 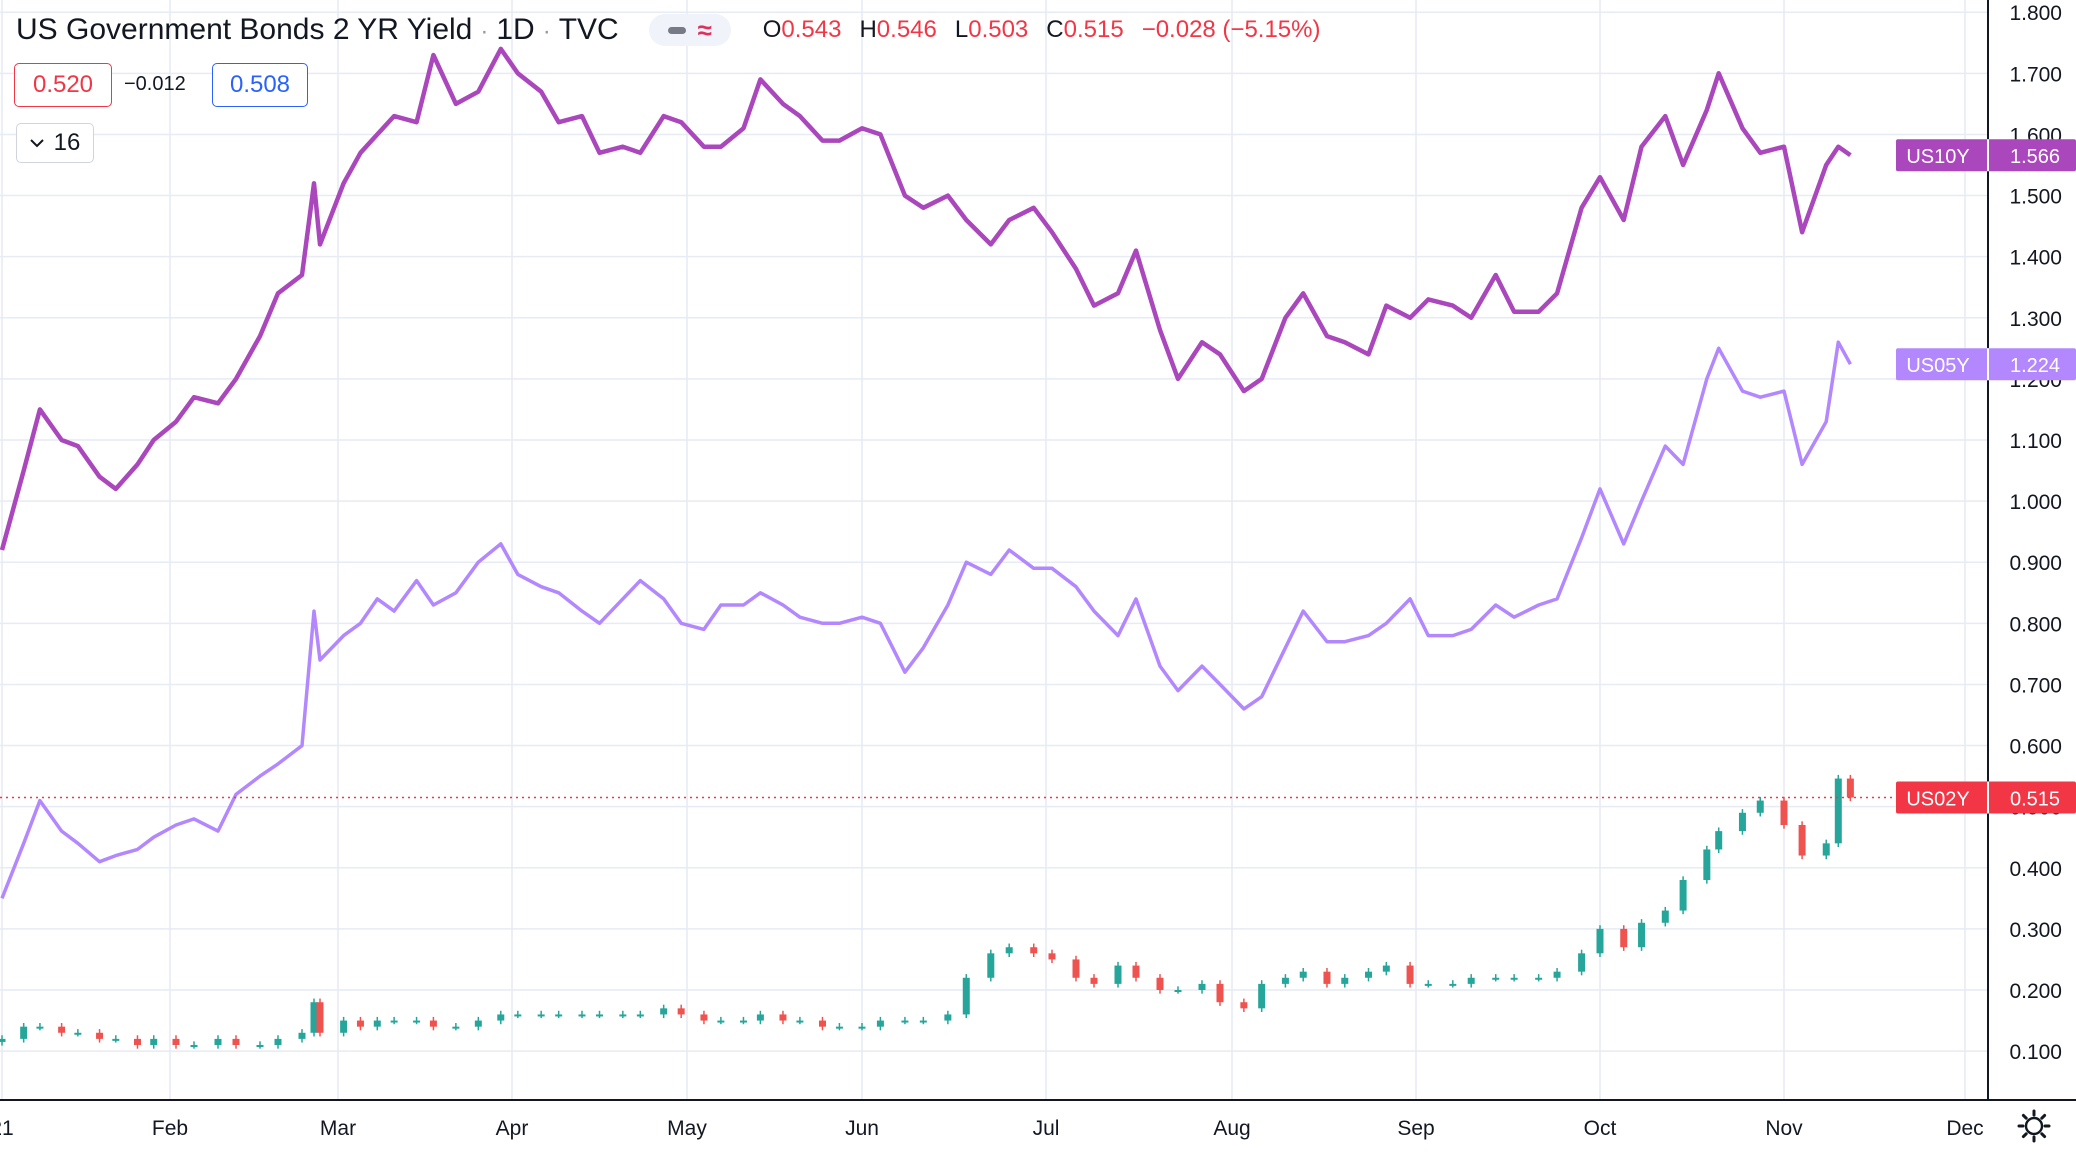 I want to click on source-label: TVC, so click(x=588, y=29).